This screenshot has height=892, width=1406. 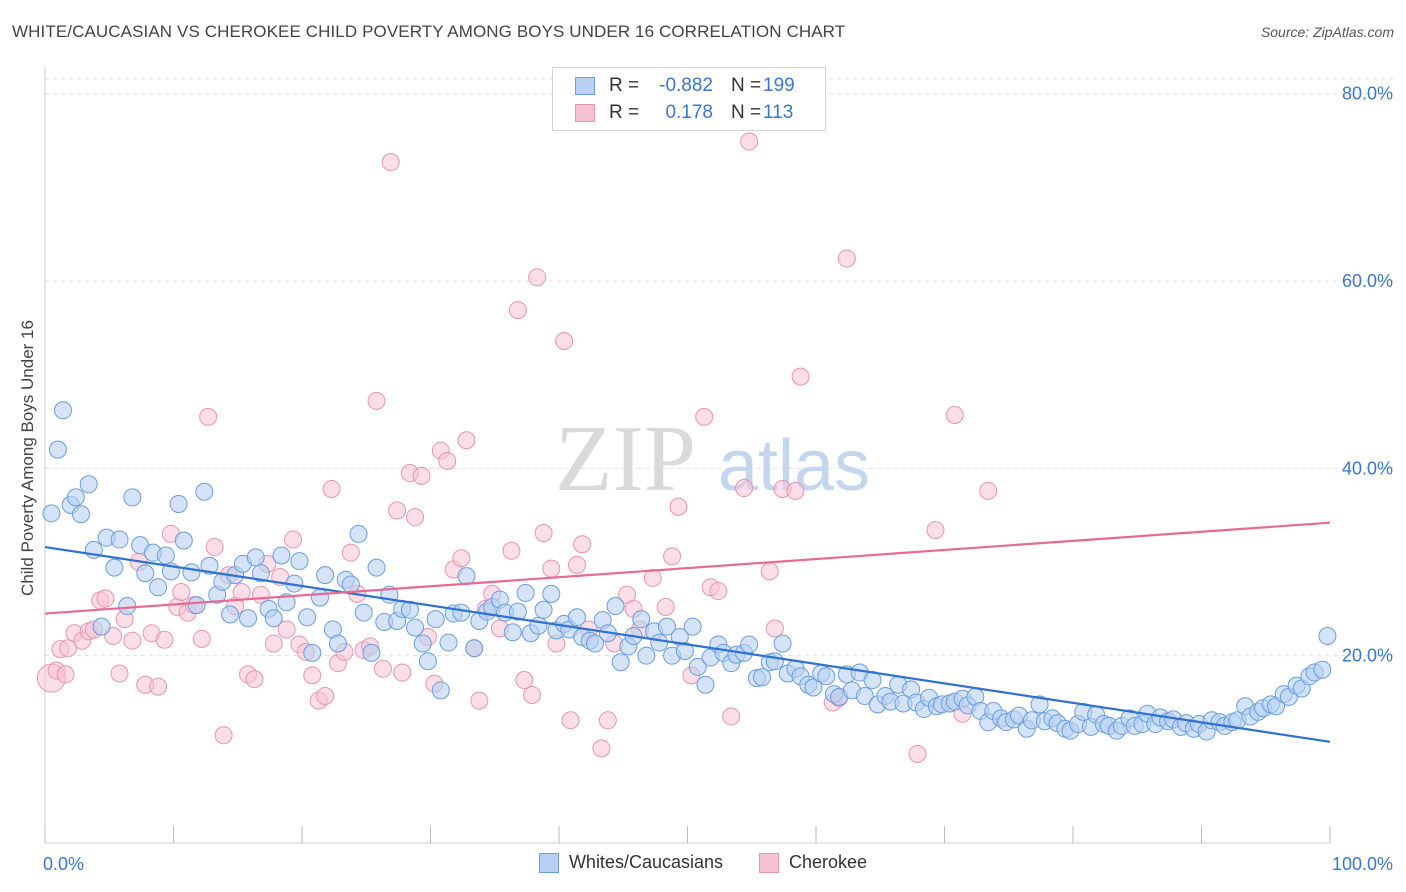 I want to click on legend-row-cherokee: R = 0.178 N = 113, so click(x=687, y=113).